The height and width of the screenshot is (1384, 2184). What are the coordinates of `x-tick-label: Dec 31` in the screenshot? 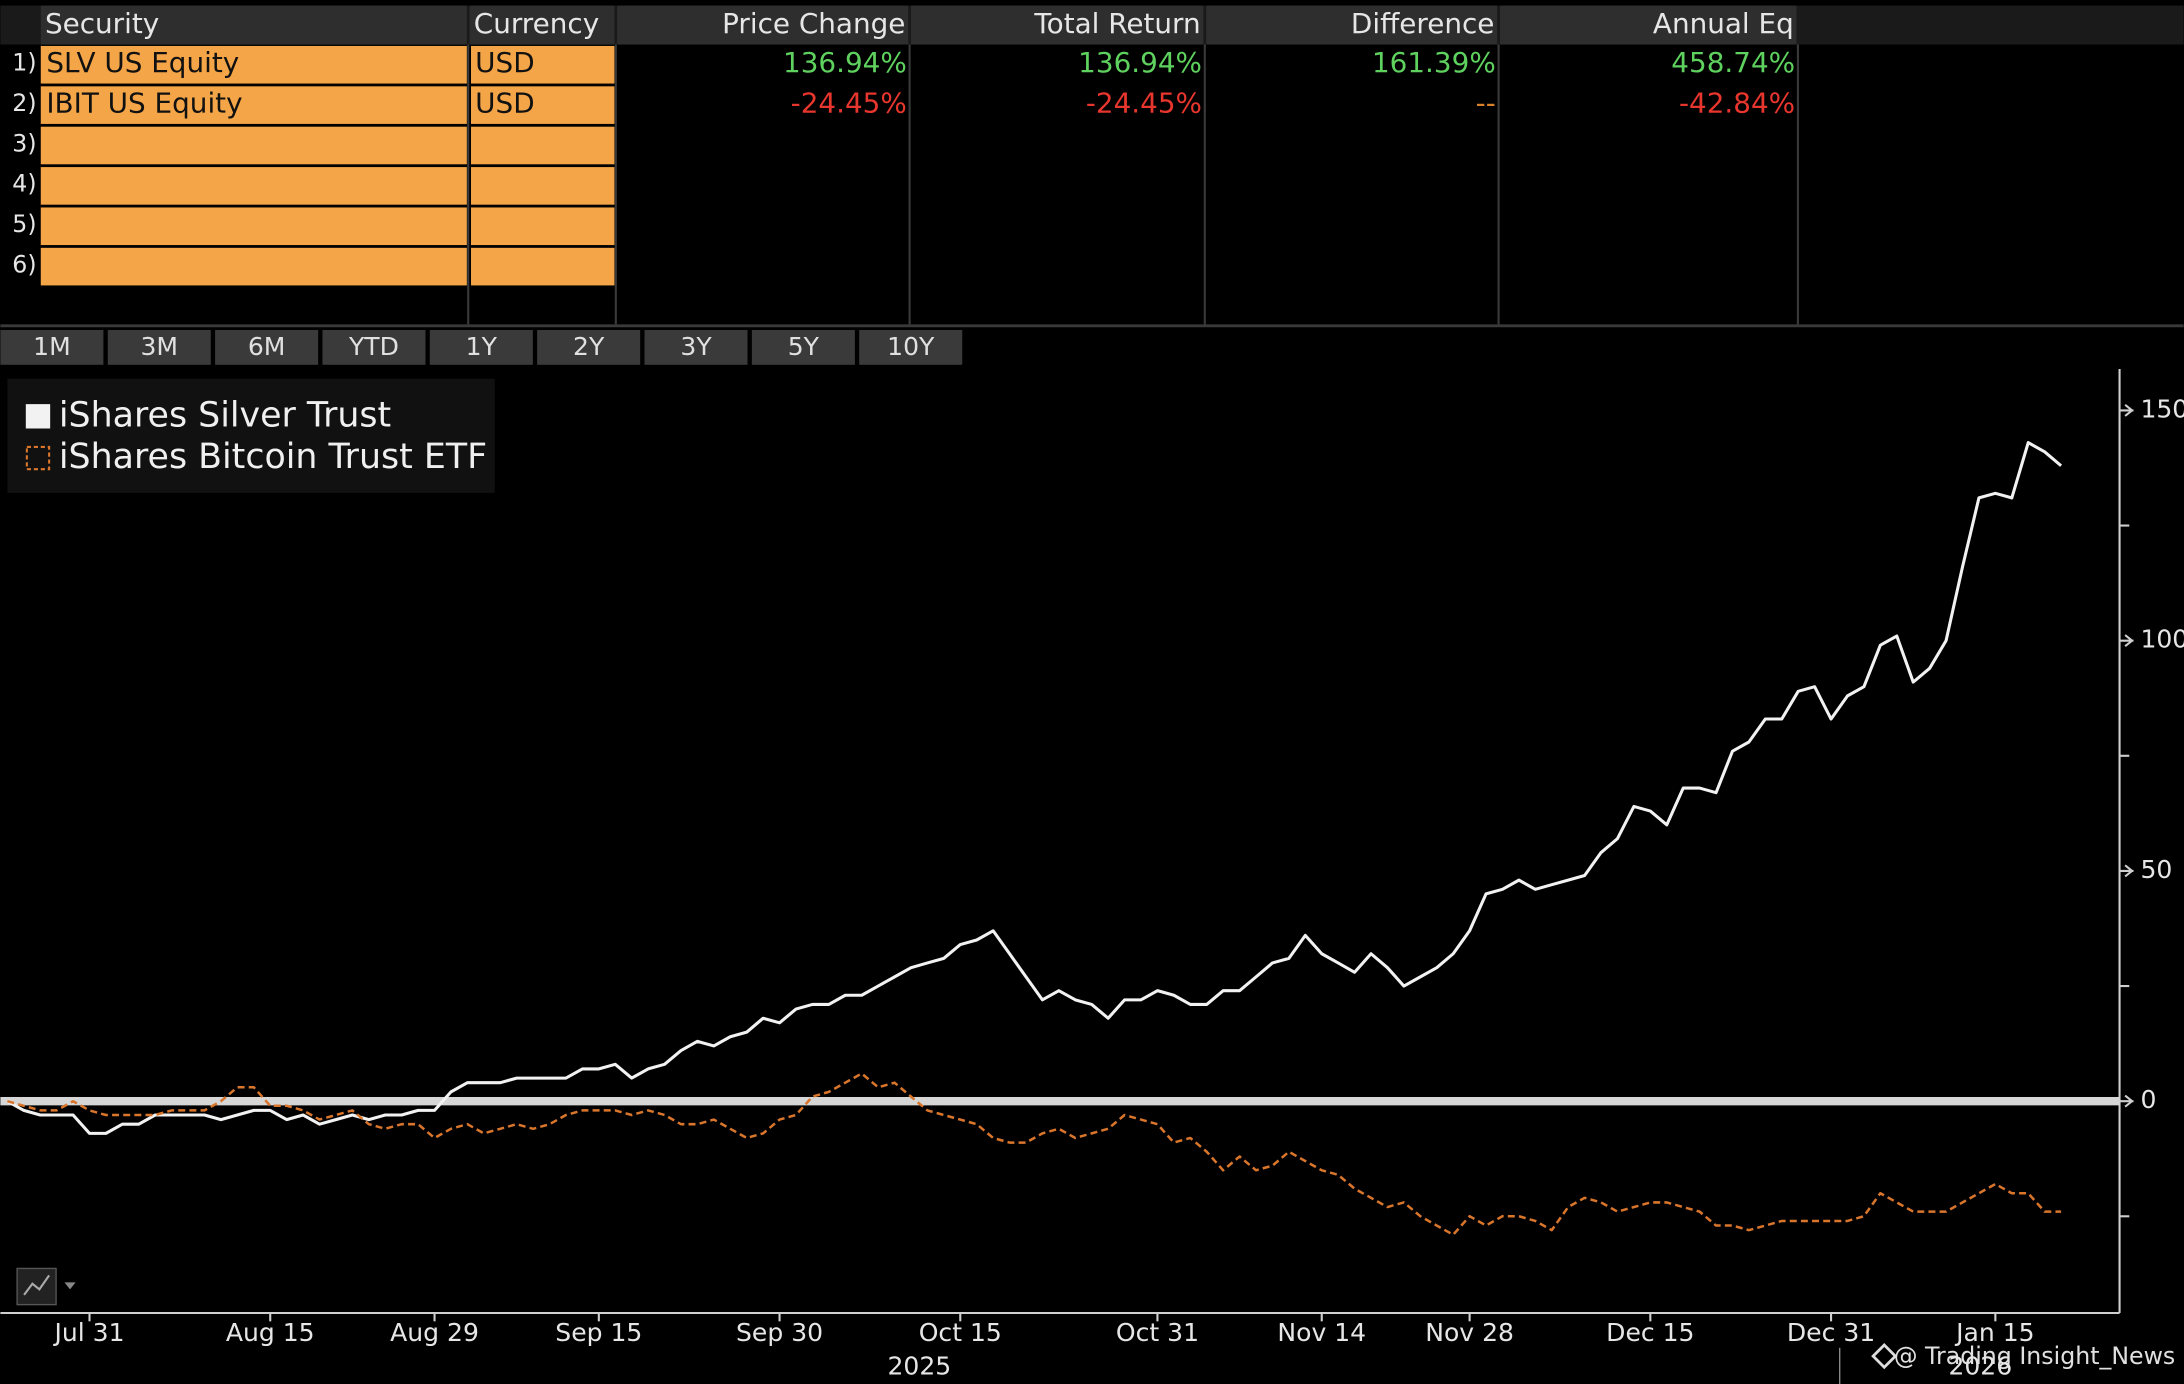 It's located at (1831, 1332).